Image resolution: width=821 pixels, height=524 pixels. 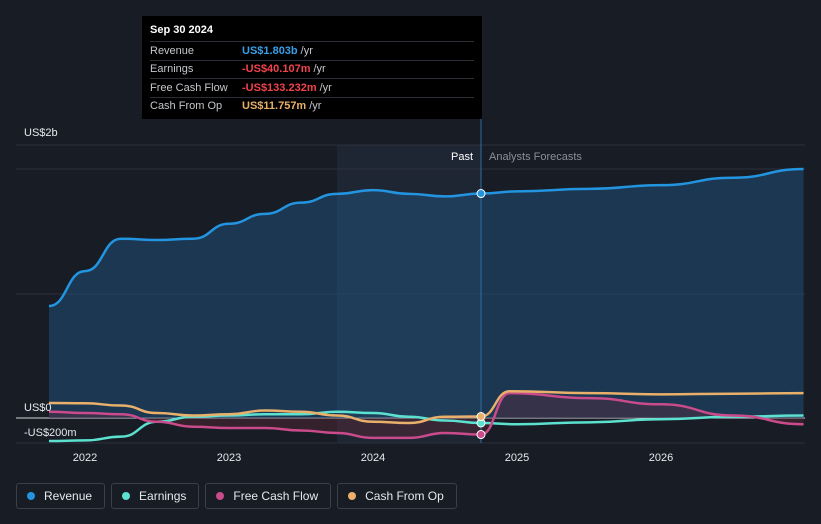 I want to click on cfo-line, so click(x=426, y=407).